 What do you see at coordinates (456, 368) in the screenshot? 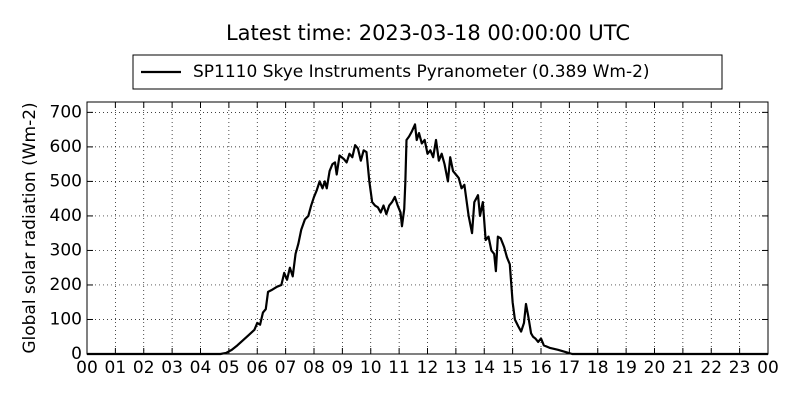
I see `x-tick-label: 13` at bounding box center [456, 368].